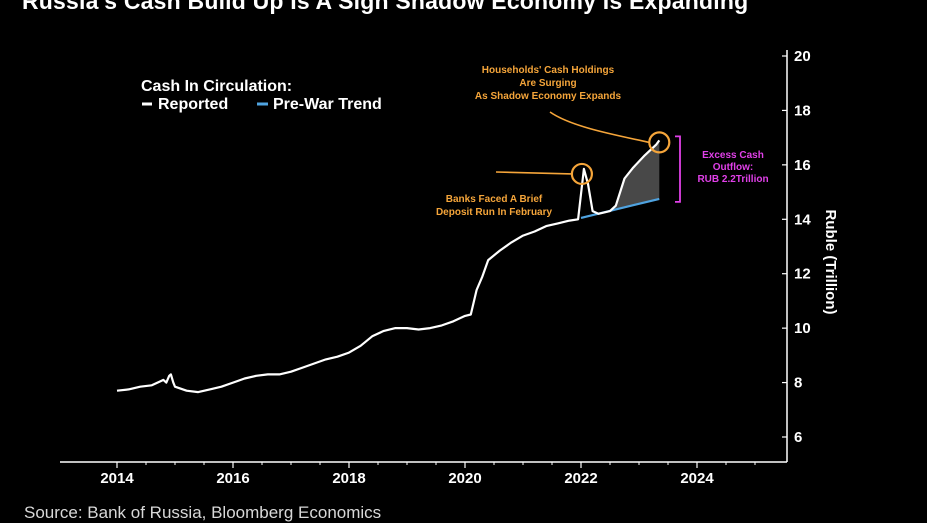 The height and width of the screenshot is (523, 927). What do you see at coordinates (678, 169) in the screenshot?
I see `excess-bracket` at bounding box center [678, 169].